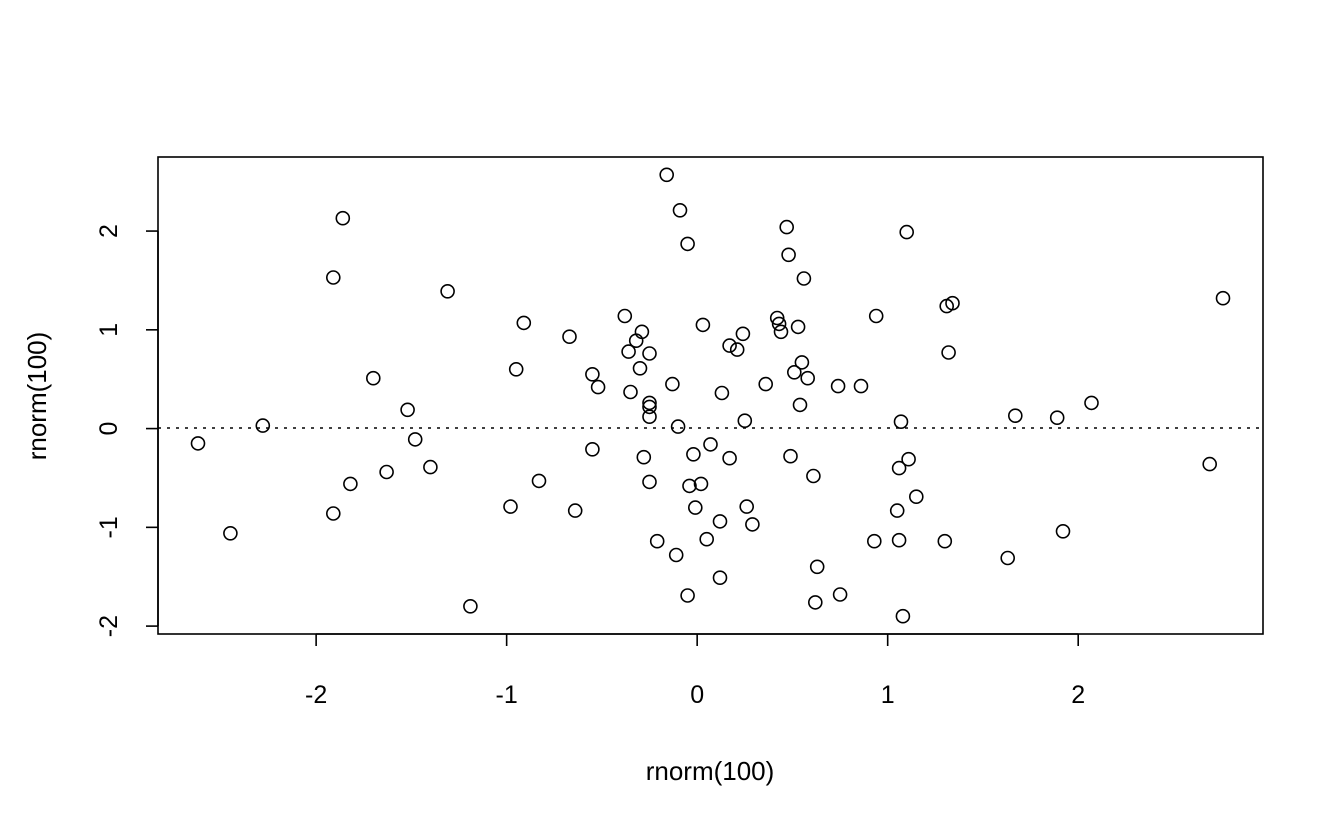 The image size is (1344, 830). Describe the element at coordinates (710, 771) in the screenshot. I see `x-axis-label: rnorm(100)` at that location.